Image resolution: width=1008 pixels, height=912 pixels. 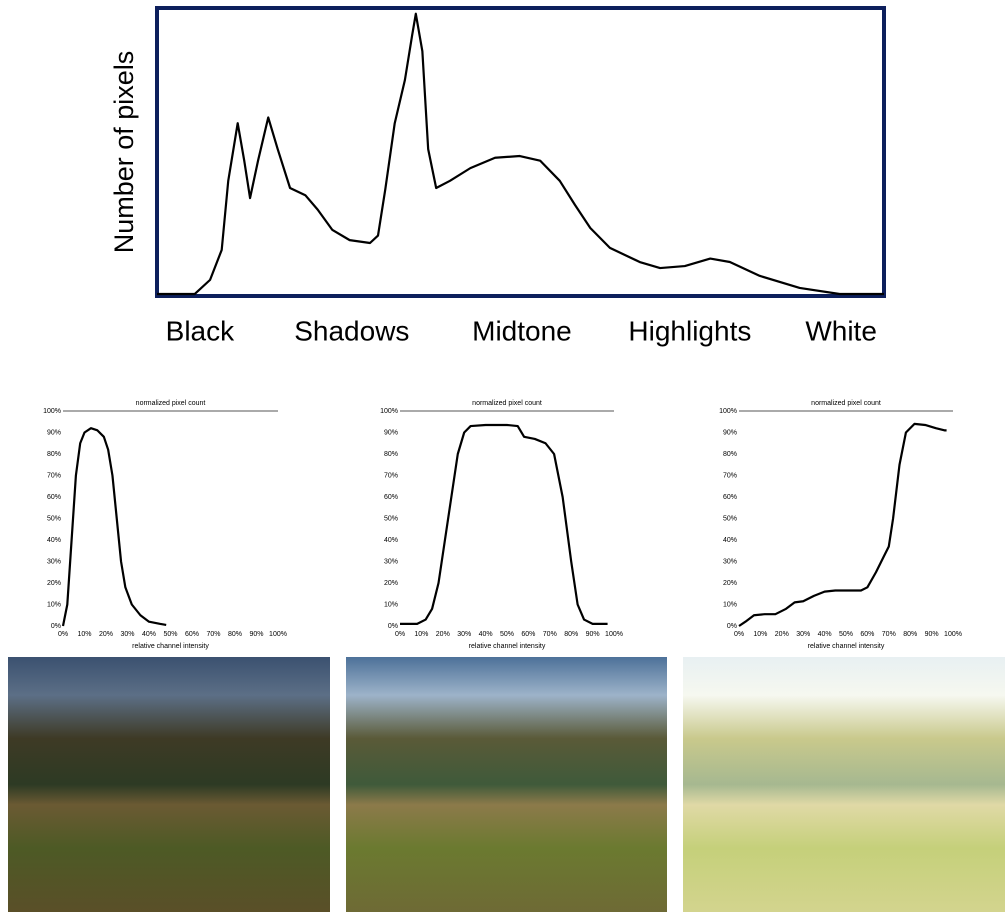 What do you see at coordinates (351, 330) in the screenshot?
I see `x-tick-label: Shadows` at bounding box center [351, 330].